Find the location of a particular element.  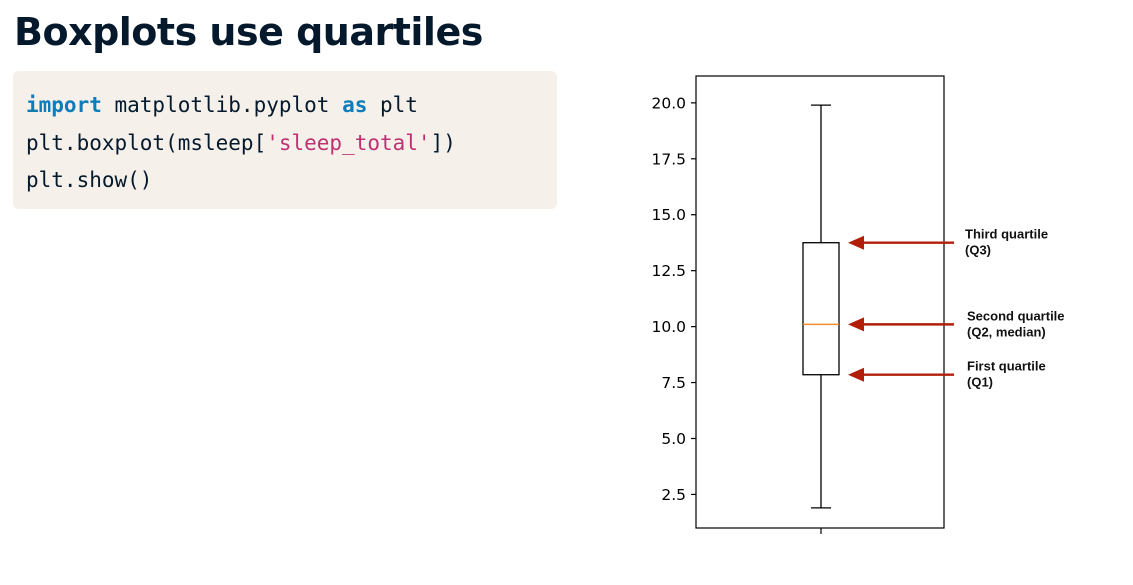

y-tick-label: 10.0 is located at coordinates (668, 327).